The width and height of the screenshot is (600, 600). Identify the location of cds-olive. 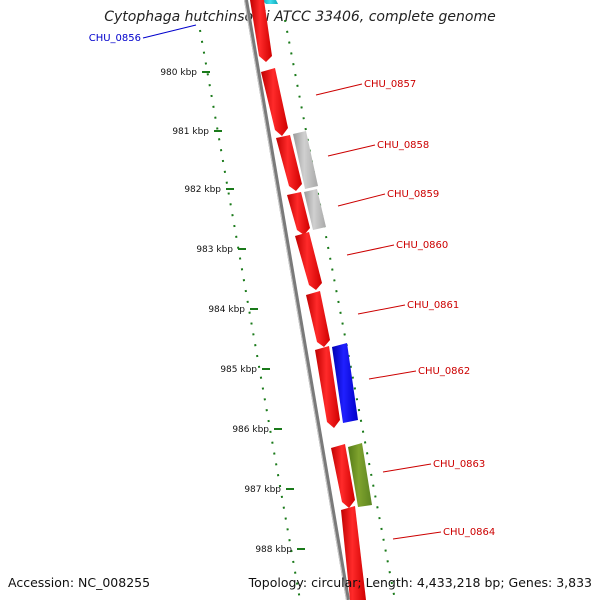
(360, 475).